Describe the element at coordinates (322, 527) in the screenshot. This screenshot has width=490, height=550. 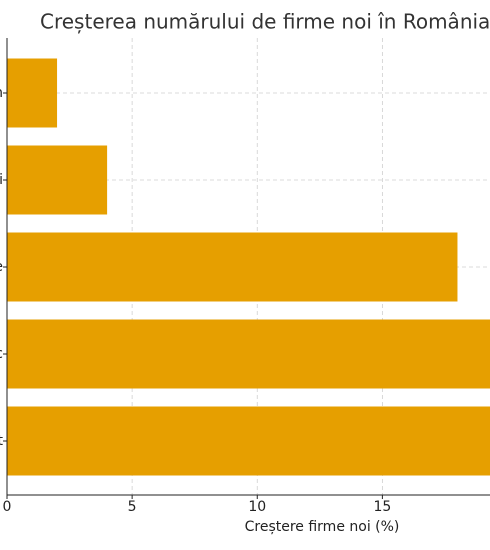
I see `x-axis-label: Creștere firme noi (%)` at that location.